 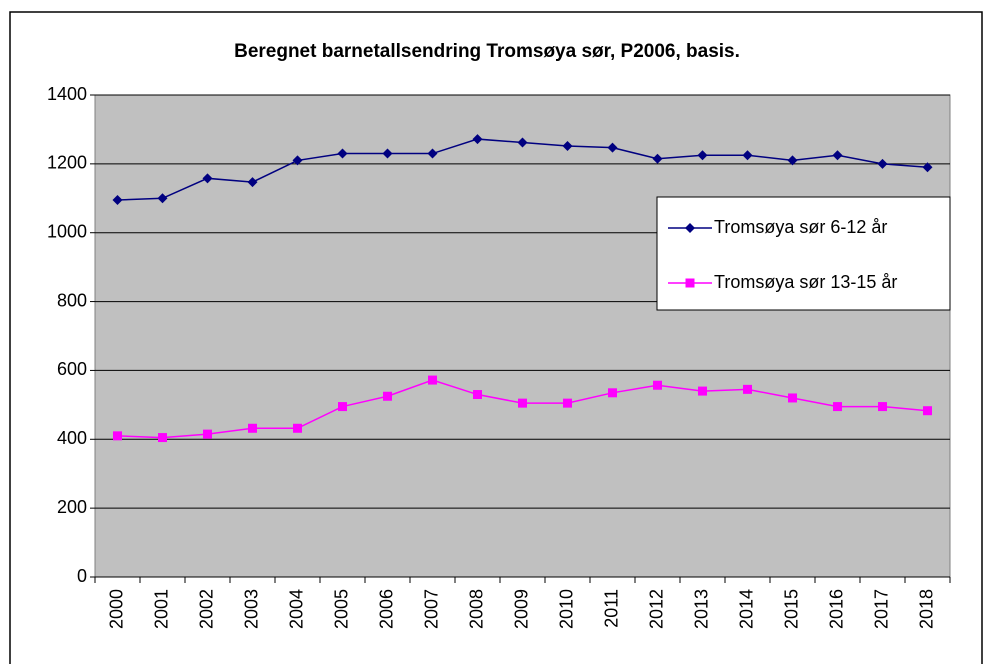 What do you see at coordinates (746, 609) in the screenshot?
I see `x-tick-label: 2014` at bounding box center [746, 609].